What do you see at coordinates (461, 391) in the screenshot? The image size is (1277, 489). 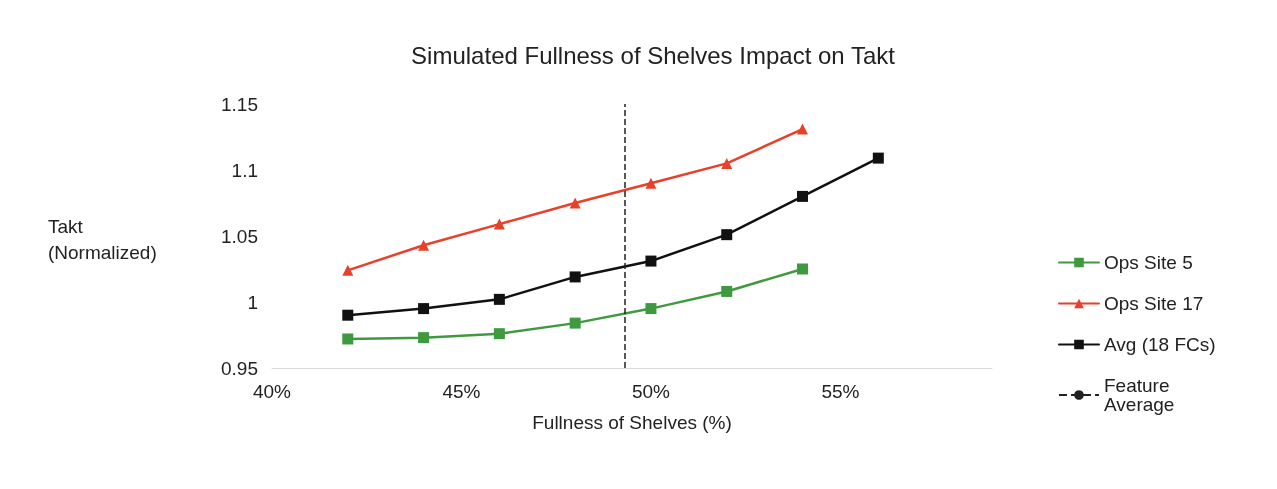 I see `x-tick-label: 45%` at bounding box center [461, 391].